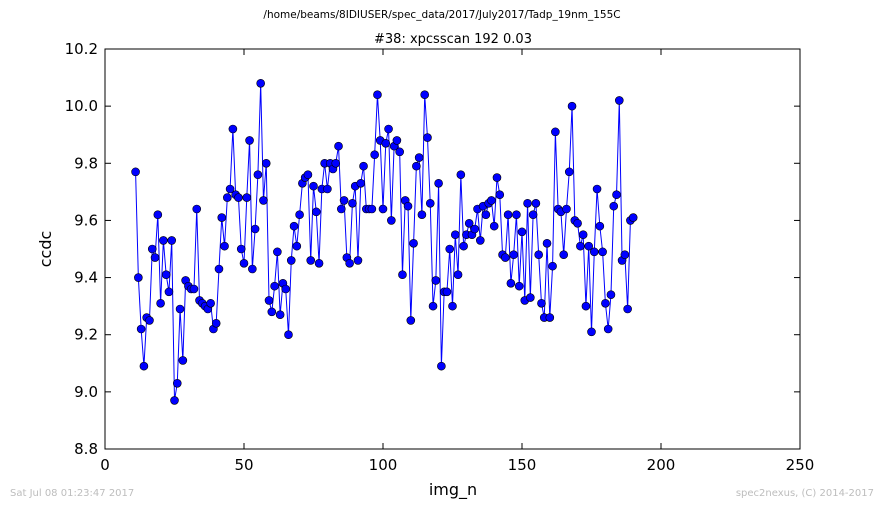 Image resolution: width=884 pixels, height=509 pixels. Describe the element at coordinates (86, 220) in the screenshot. I see `y-tick-label: 9.6` at that location.